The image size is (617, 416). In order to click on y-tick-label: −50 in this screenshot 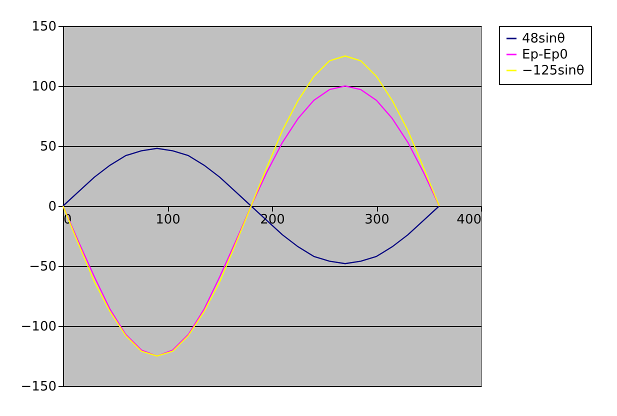, I will do `click(42, 267)`.